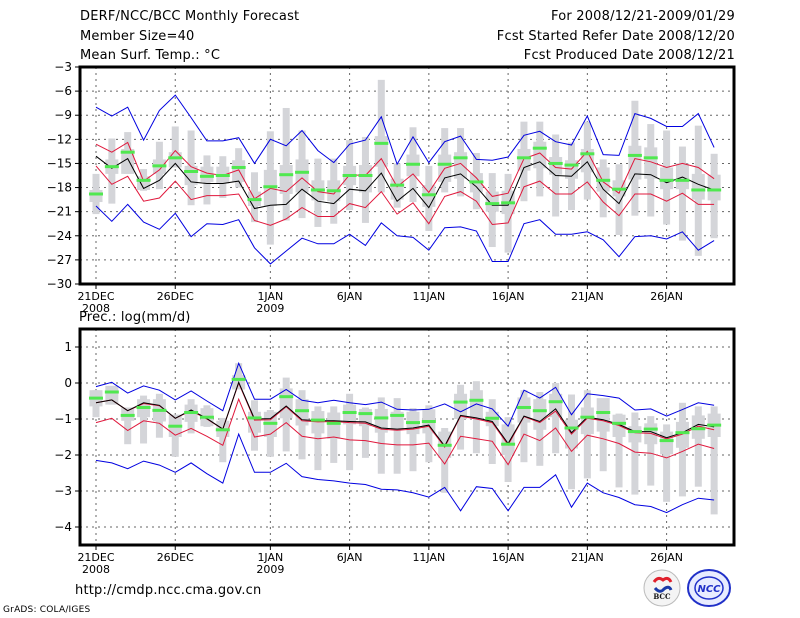 Image resolution: width=800 pixels, height=618 pixels. Describe the element at coordinates (405, 130) in the screenshot. I see `temp-max-line` at that location.